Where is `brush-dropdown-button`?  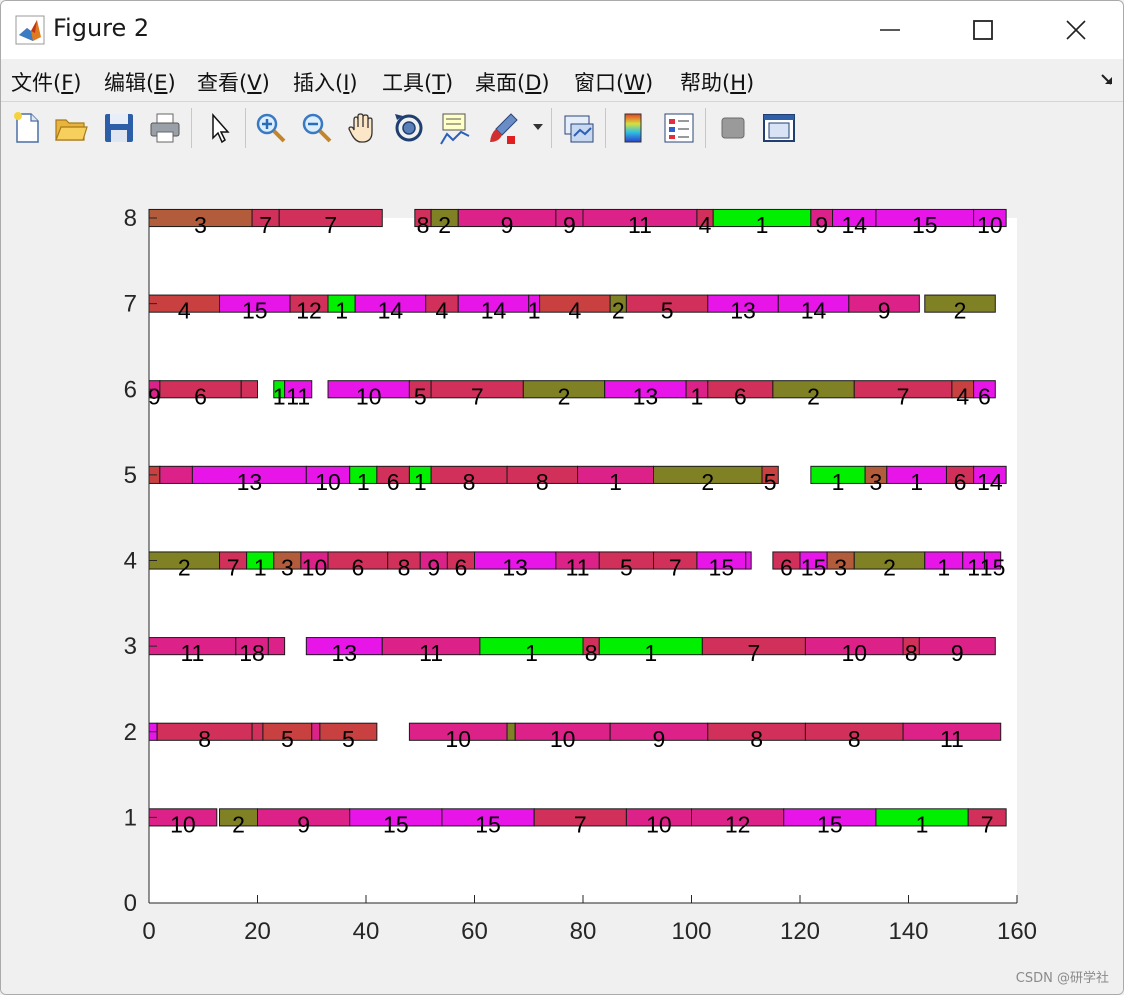
brush-dropdown-button is located at coordinates (538, 128).